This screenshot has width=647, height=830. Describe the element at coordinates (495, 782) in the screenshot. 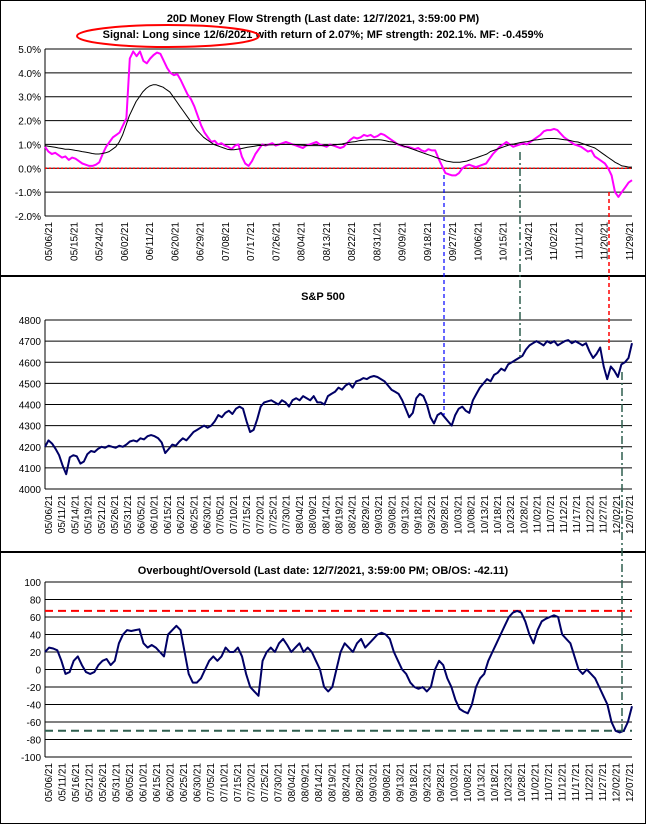

I see `x-tick-label: 10/18/21` at that location.